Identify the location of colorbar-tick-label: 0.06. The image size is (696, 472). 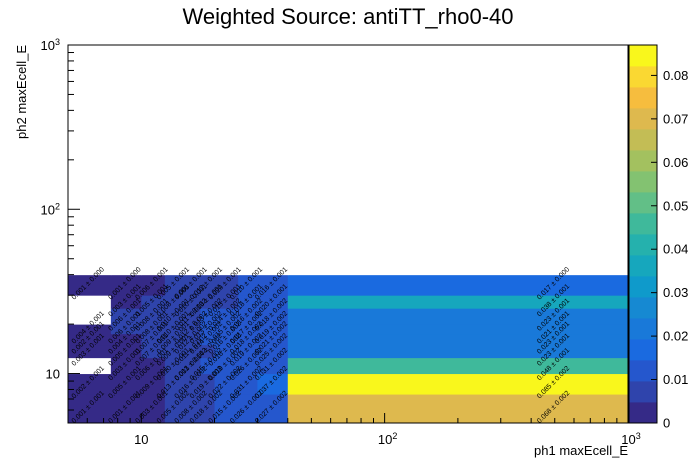
(675, 162).